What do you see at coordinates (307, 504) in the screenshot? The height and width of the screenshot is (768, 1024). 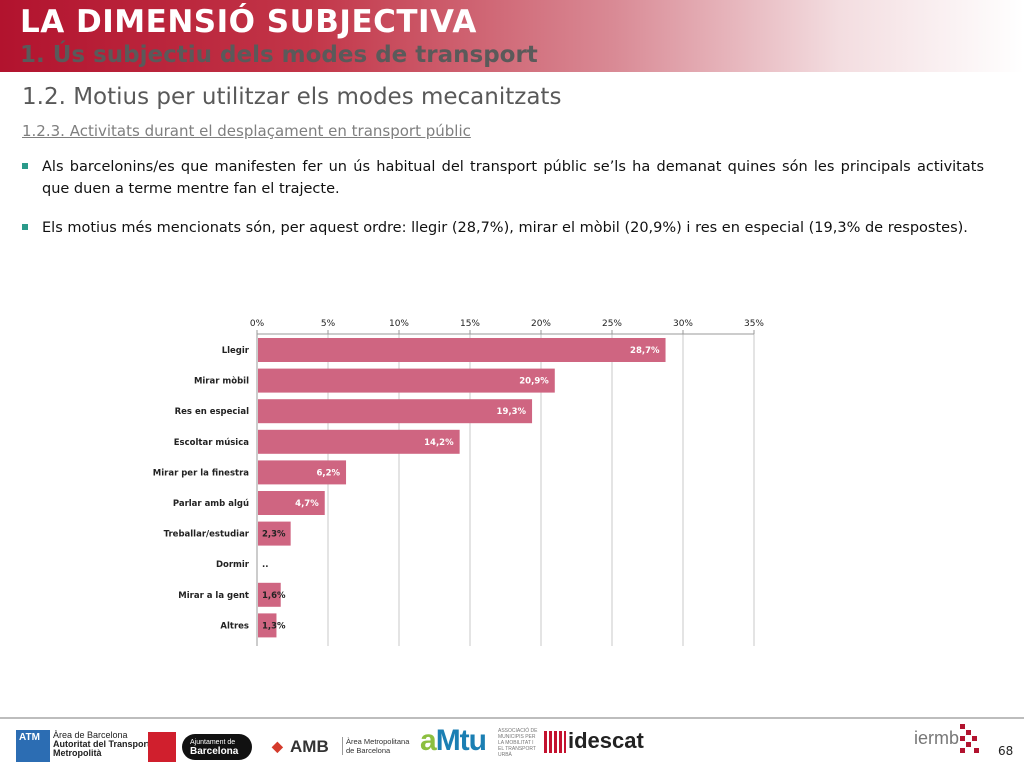 I see `data-label: 4,7%` at bounding box center [307, 504].